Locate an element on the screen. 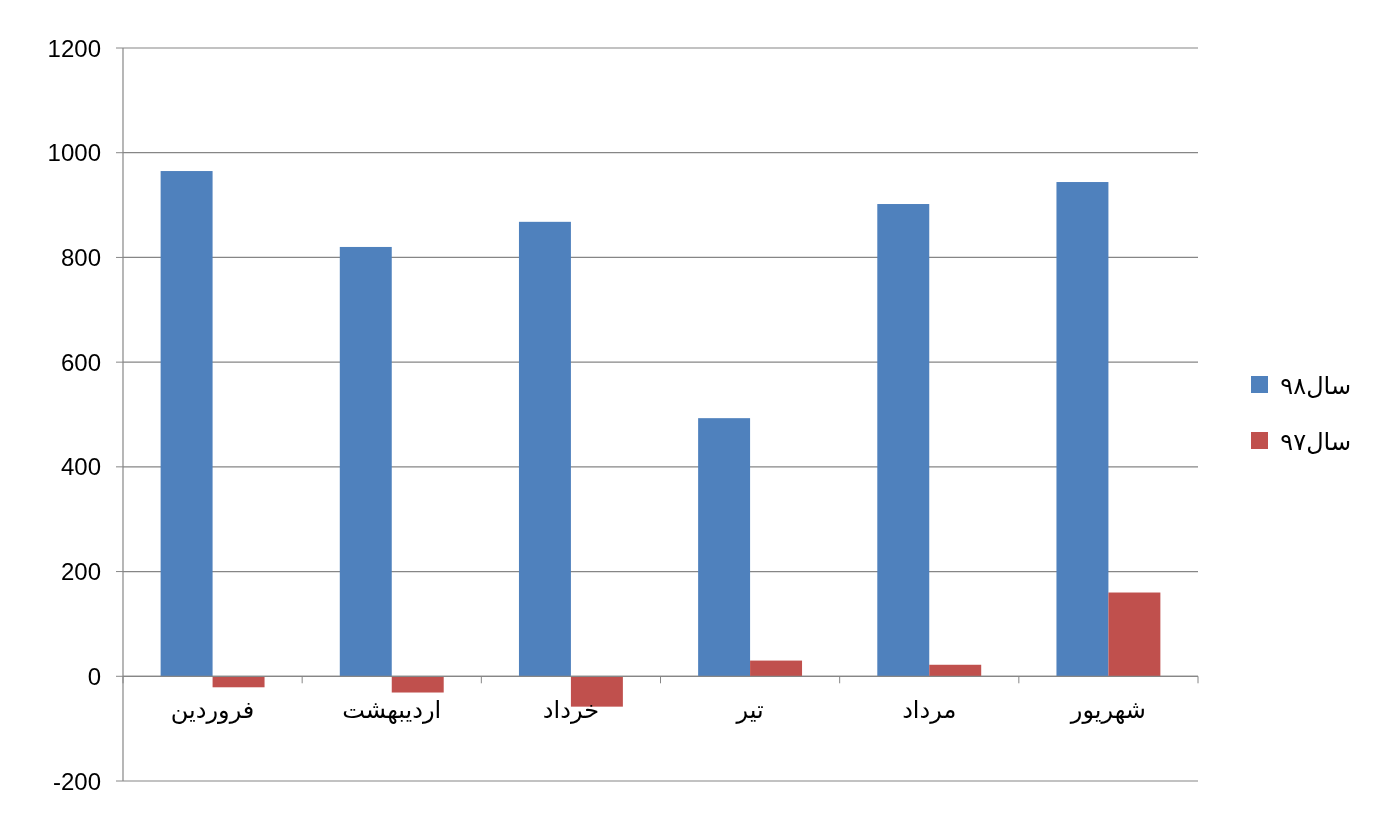 This screenshot has height=823, width=1389. y-tick-label: -200 is located at coordinates (76, 781).